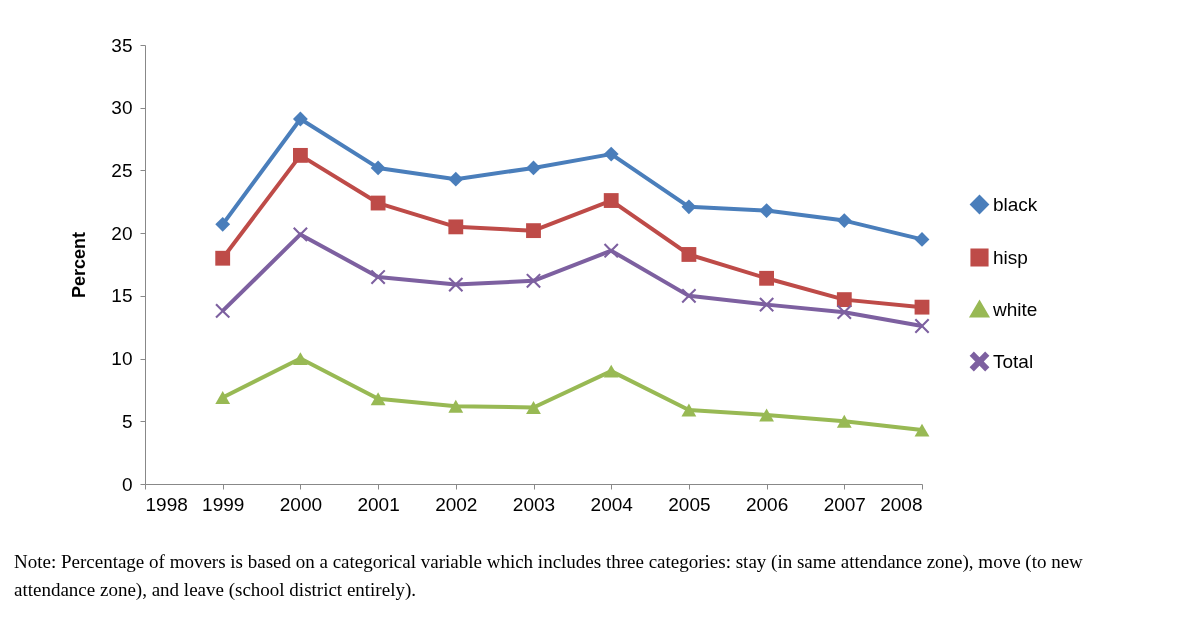 Image resolution: width=1185 pixels, height=637 pixels. What do you see at coordinates (79, 265) in the screenshot?
I see `y-axis-title: Percent` at bounding box center [79, 265].